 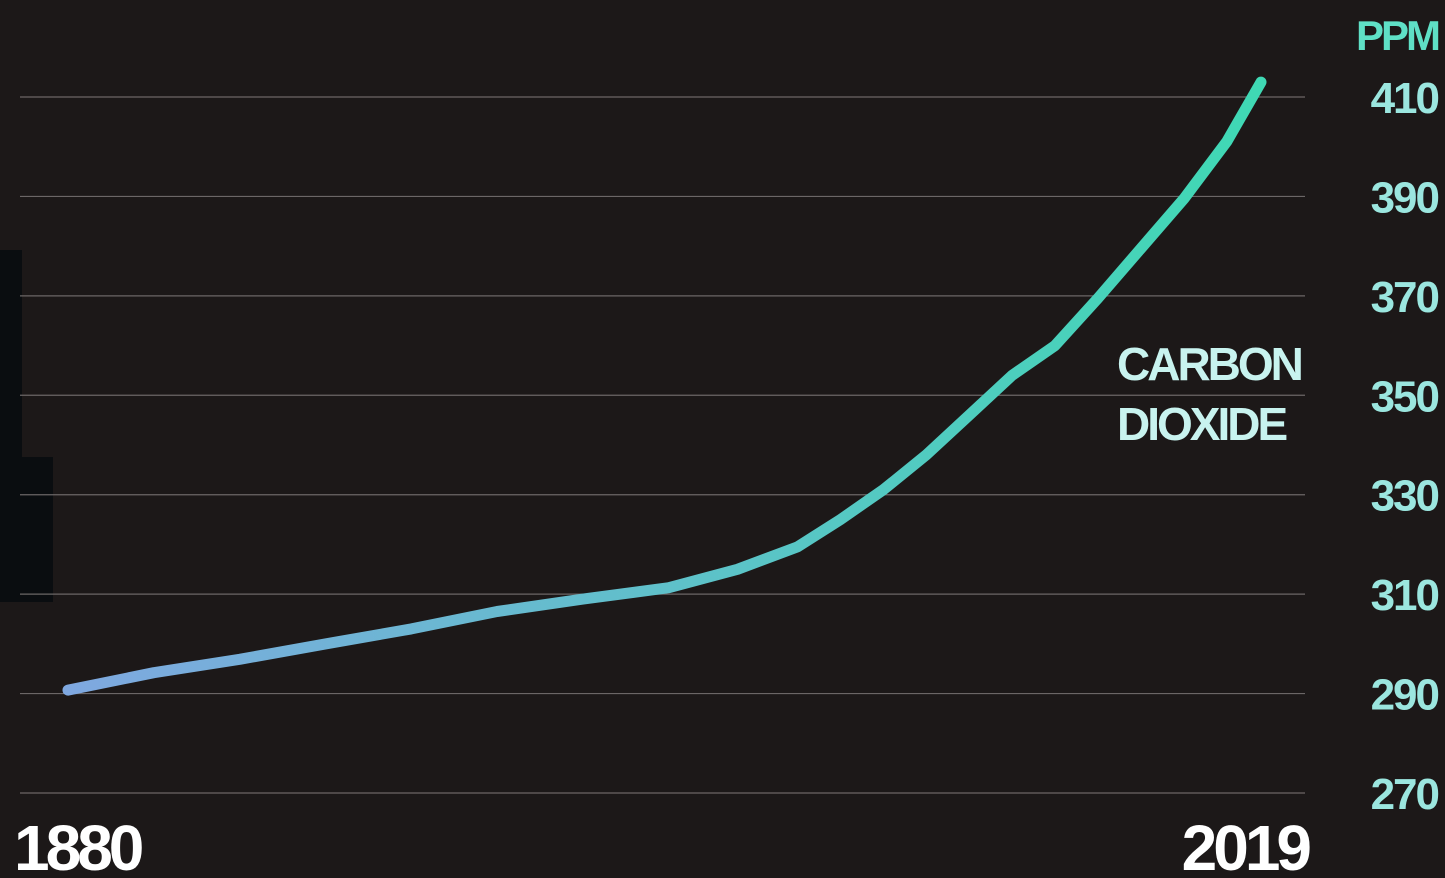 I want to click on y-tick-label-350: 350, so click(x=1405, y=396).